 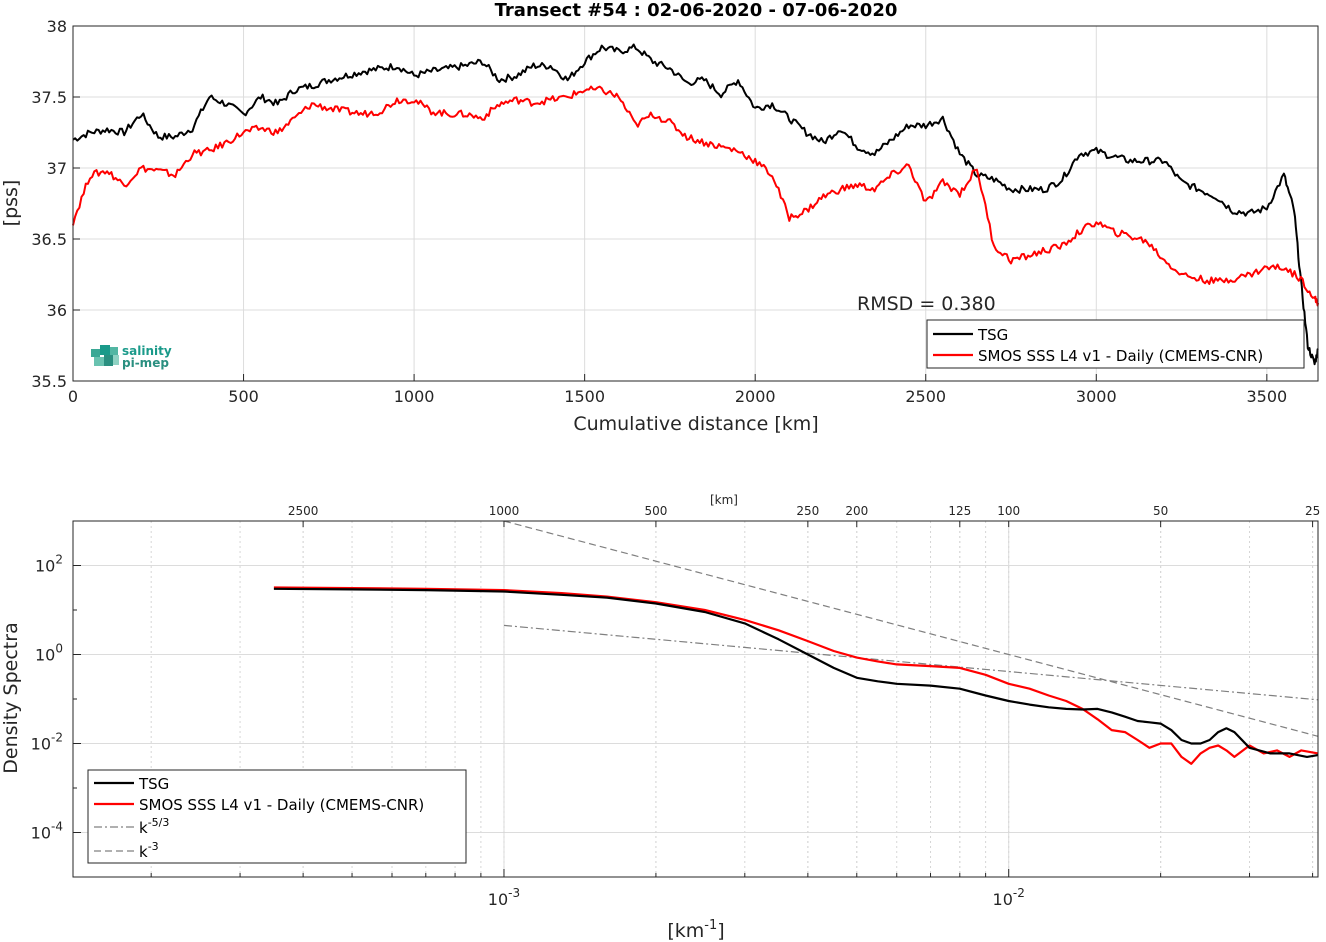 I want to click on top-x-tick-label: 3500, so click(x=1266, y=396).